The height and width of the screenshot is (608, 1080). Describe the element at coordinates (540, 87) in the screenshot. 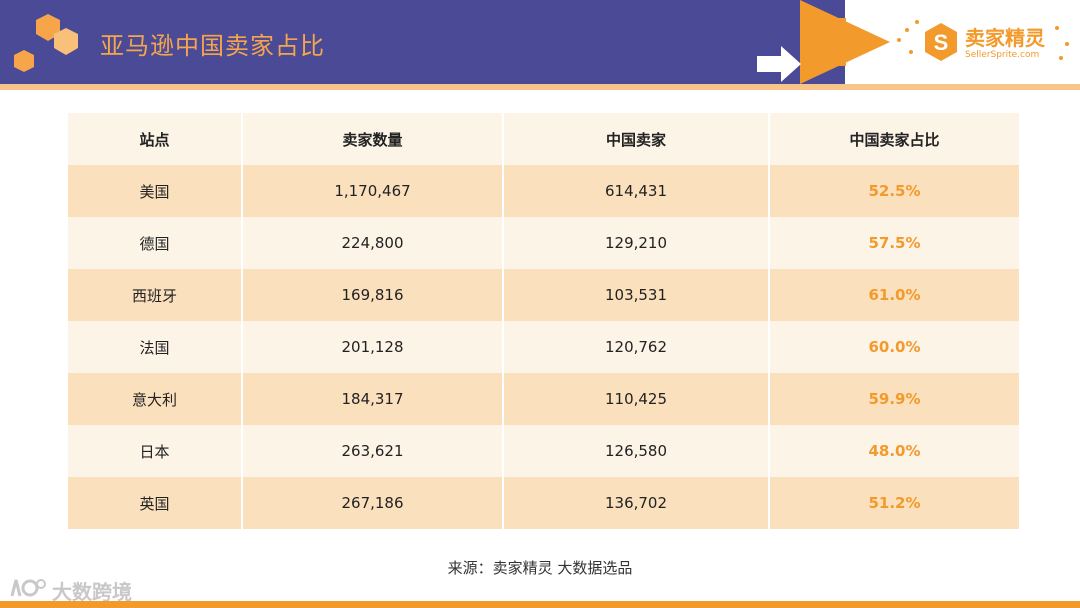

I see `header-underline` at that location.